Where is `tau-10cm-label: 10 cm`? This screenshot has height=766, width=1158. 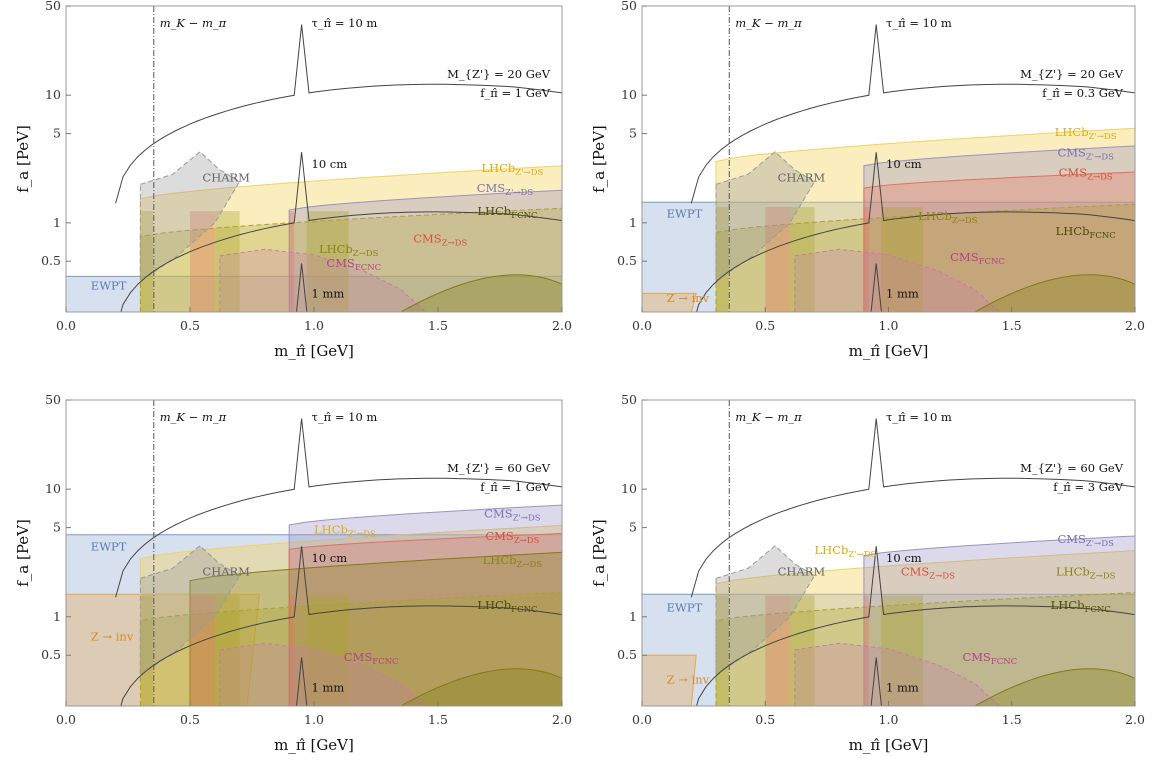 tau-10cm-label: 10 cm is located at coordinates (904, 164).